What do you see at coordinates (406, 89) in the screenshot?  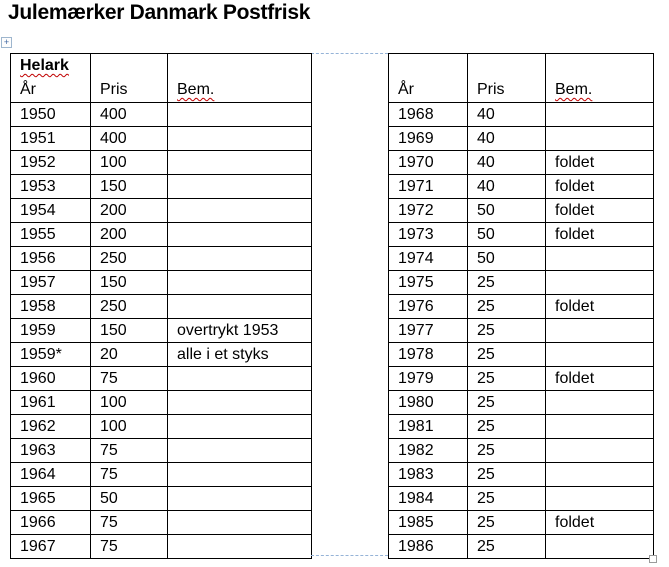 I see `right-header-year-label: År` at bounding box center [406, 89].